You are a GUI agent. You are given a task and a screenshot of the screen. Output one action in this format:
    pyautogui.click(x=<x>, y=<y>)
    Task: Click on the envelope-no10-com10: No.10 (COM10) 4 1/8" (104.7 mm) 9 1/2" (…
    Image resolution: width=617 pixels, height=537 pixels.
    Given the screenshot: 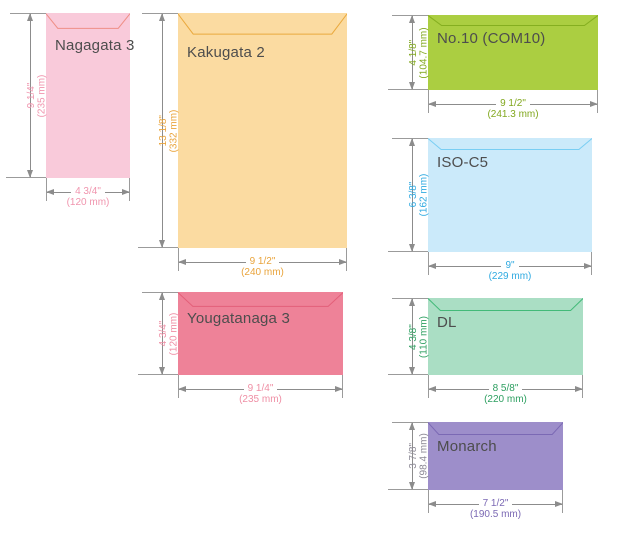 What is the action you would take?
    pyautogui.click(x=493, y=67)
    